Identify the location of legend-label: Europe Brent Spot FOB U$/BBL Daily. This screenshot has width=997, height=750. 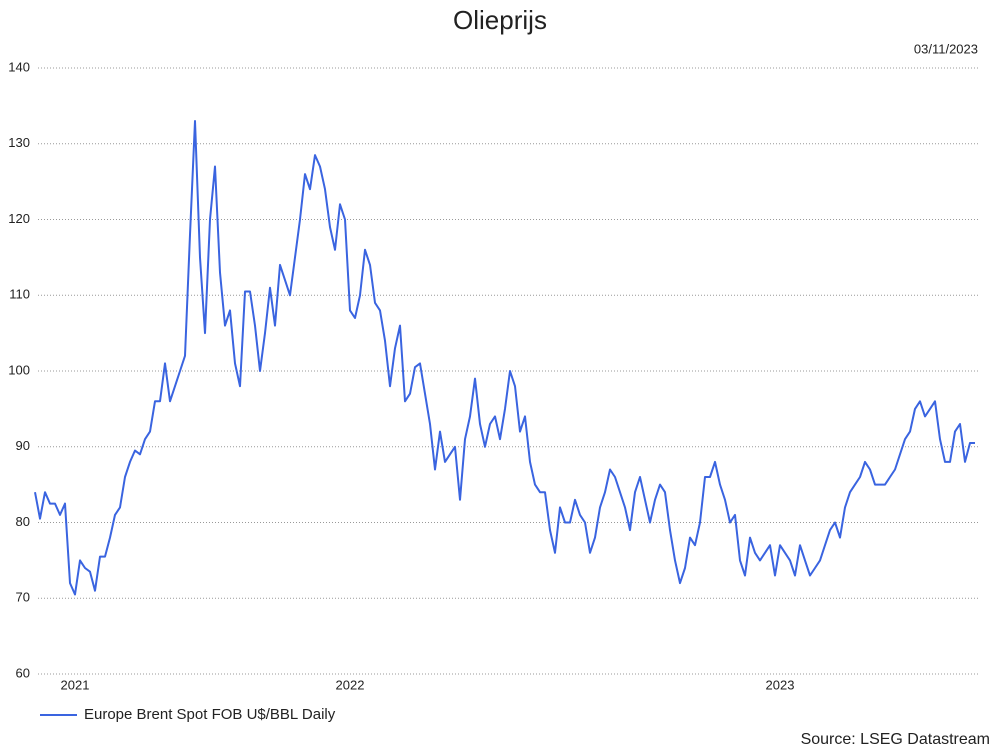
(210, 714).